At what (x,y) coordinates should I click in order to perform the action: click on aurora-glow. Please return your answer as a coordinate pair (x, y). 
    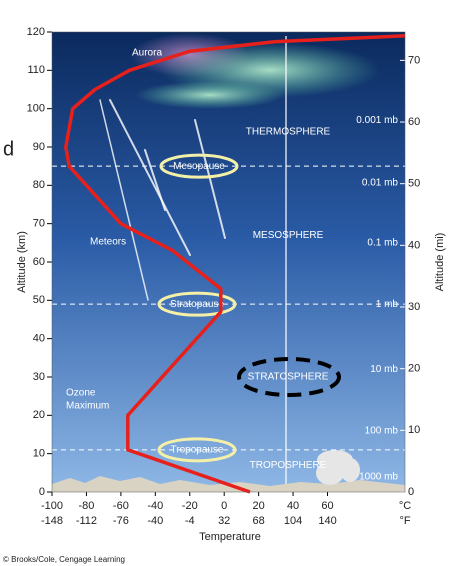
    Looking at the image, I should click on (210, 95).